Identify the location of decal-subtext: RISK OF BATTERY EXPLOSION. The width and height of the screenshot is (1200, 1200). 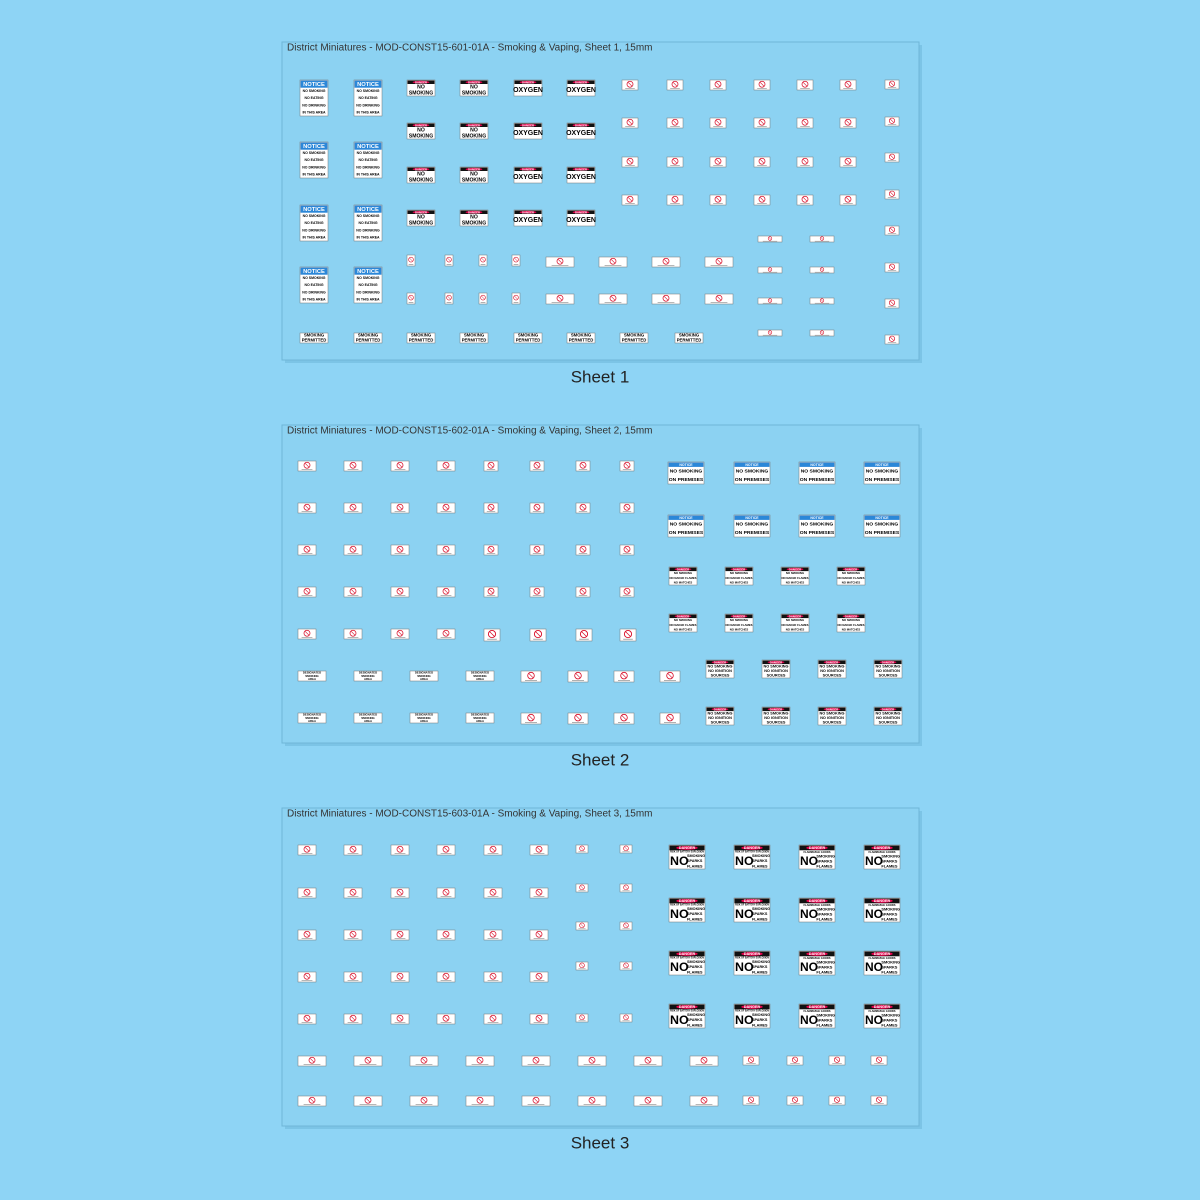
(687, 851).